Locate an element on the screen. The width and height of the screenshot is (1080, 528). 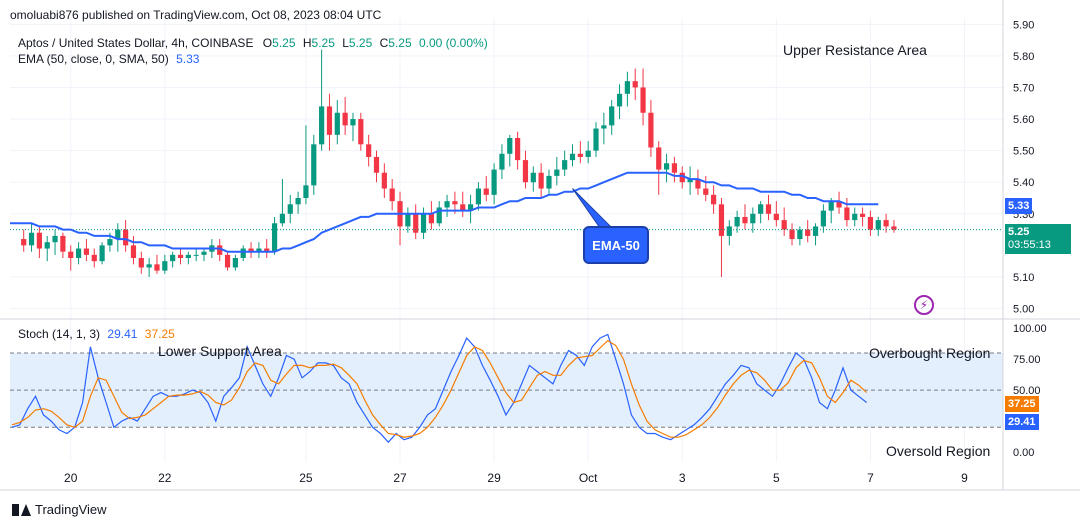
stoch-legend-label: Stoch (14, 1, 3) is located at coordinates (59, 334).